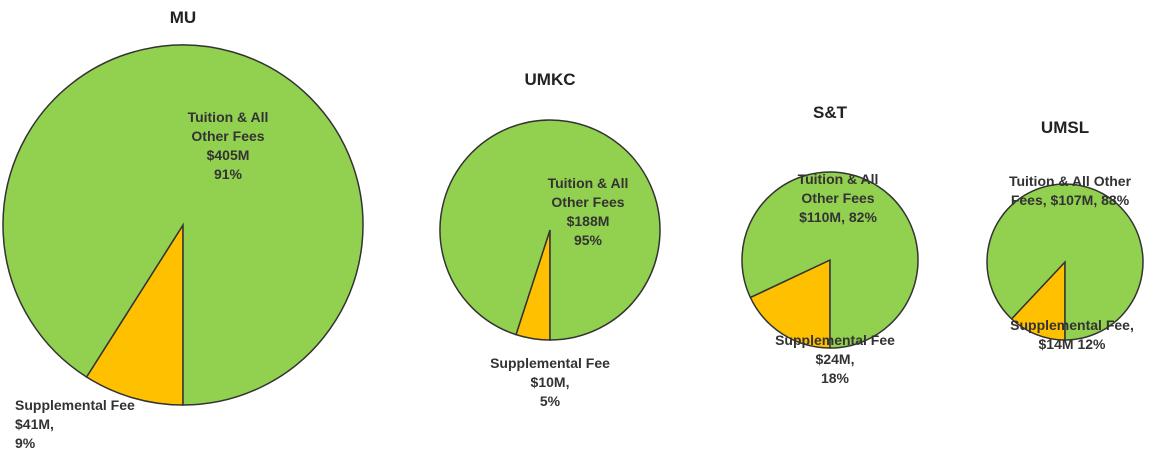 The width and height of the screenshot is (1149, 453). I want to click on percent-label: 95%, so click(588, 240).